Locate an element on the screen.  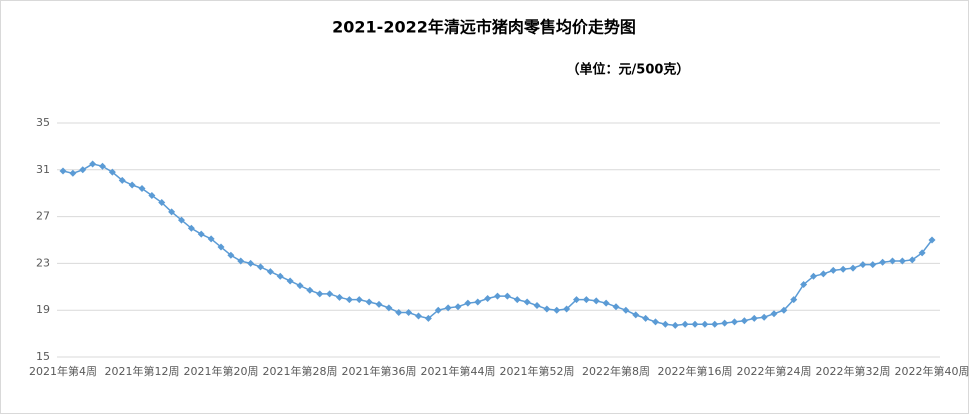
x-tick-label: 2021年第44周 is located at coordinates (458, 371).